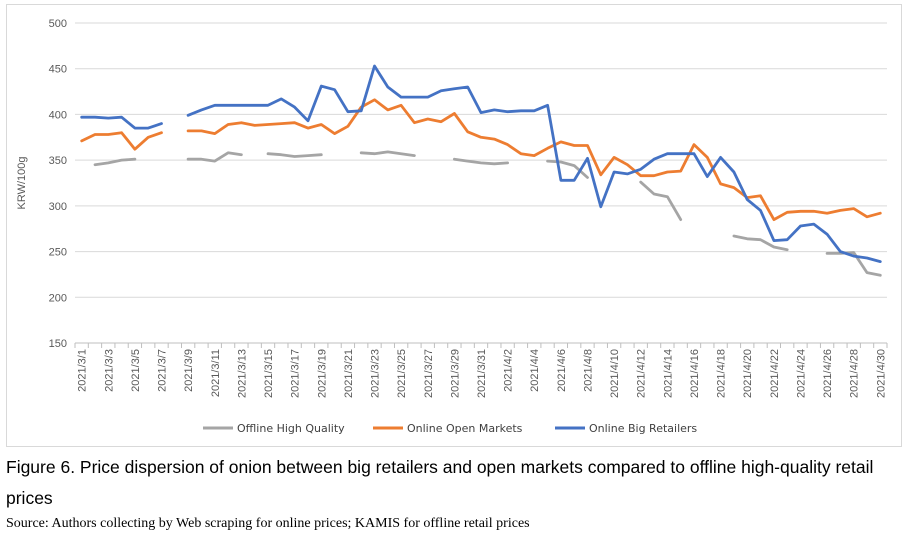 Image resolution: width=909 pixels, height=539 pixels. Describe the element at coordinates (83, 370) in the screenshot. I see `x-tick-label: 2021/3/1` at that location.